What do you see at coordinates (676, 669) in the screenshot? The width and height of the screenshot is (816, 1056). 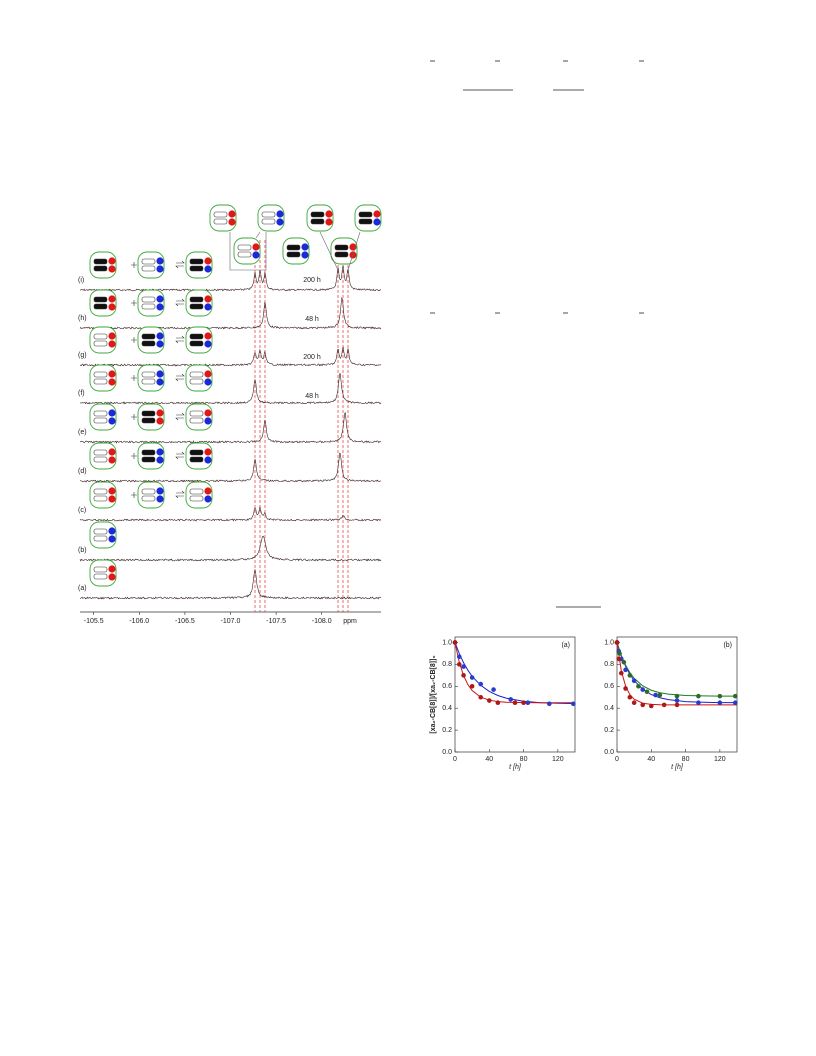 I see `fit-line` at bounding box center [676, 669].